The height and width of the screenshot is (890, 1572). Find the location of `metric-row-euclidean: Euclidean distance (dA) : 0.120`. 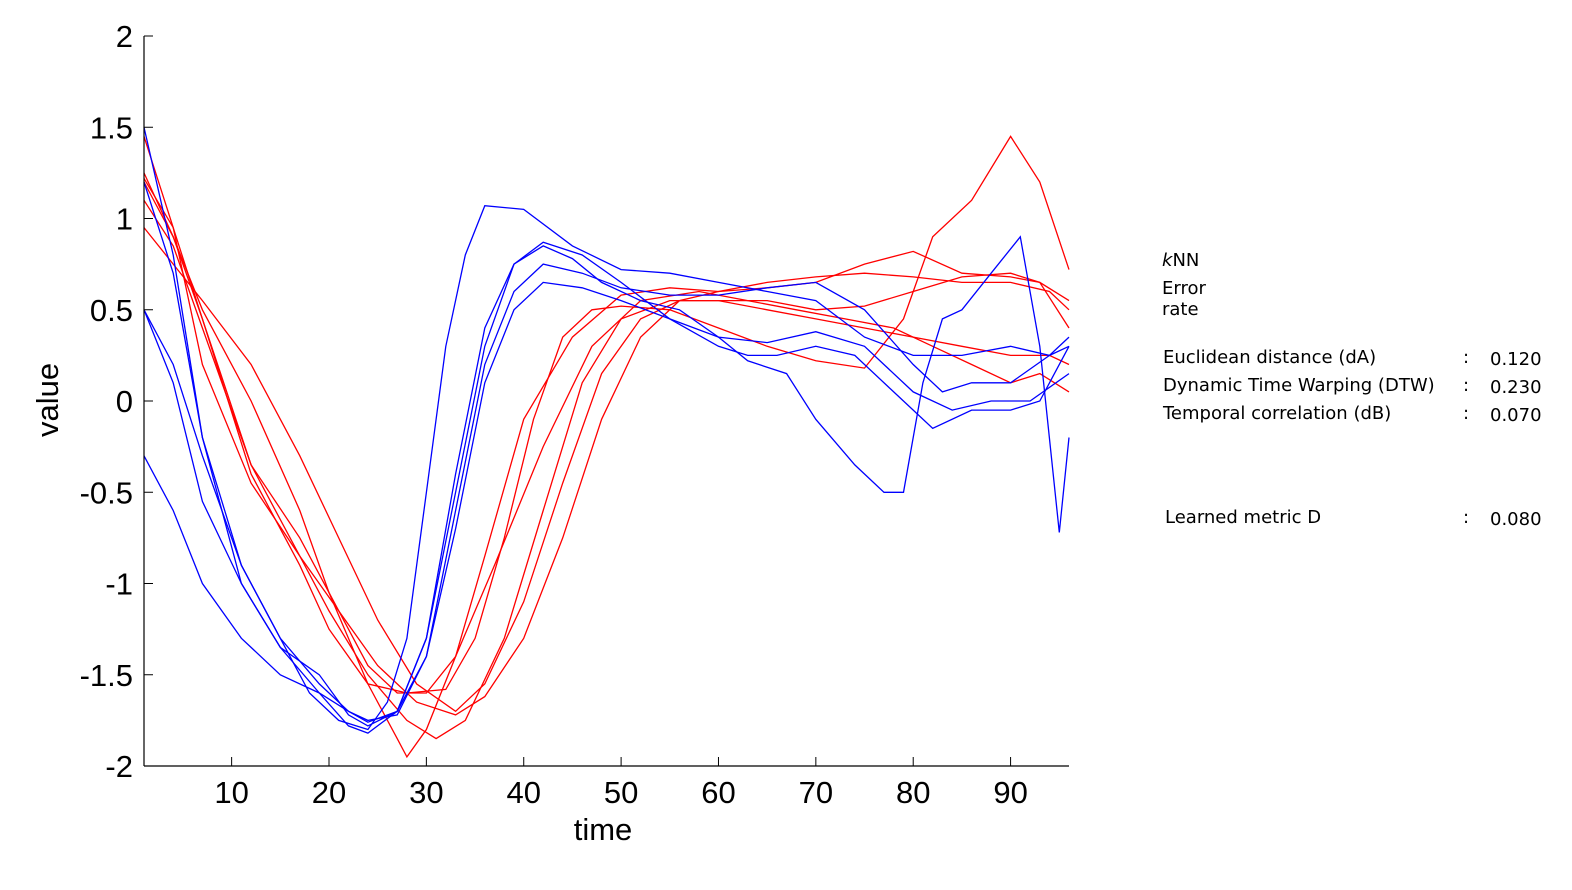

metric-row-euclidean: Euclidean distance (dA) : 0.120 is located at coordinates (1358, 360).